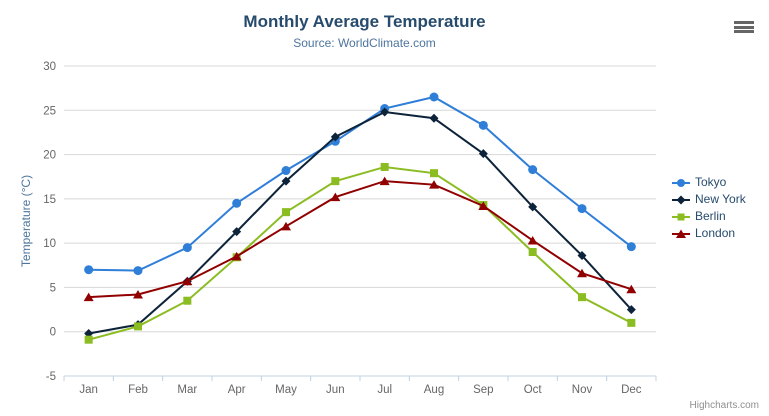  What do you see at coordinates (26, 221) in the screenshot?
I see `y-axis-title: Temperature (°C)` at bounding box center [26, 221].